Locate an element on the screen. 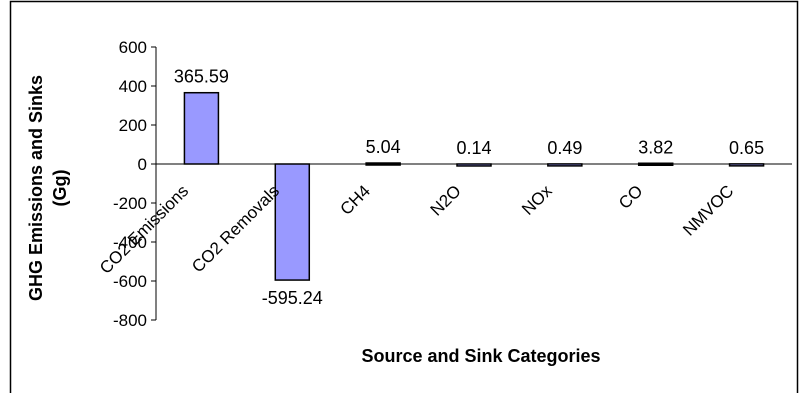  y-tick-label: 200 is located at coordinates (133, 125).